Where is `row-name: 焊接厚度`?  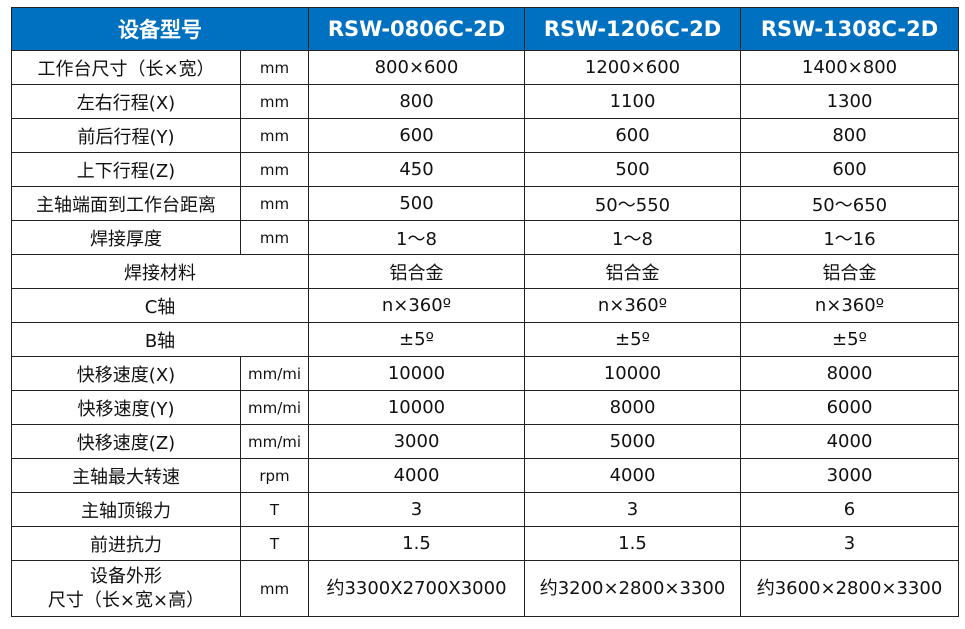
row-name: 焊接厚度 is located at coordinates (126, 237).